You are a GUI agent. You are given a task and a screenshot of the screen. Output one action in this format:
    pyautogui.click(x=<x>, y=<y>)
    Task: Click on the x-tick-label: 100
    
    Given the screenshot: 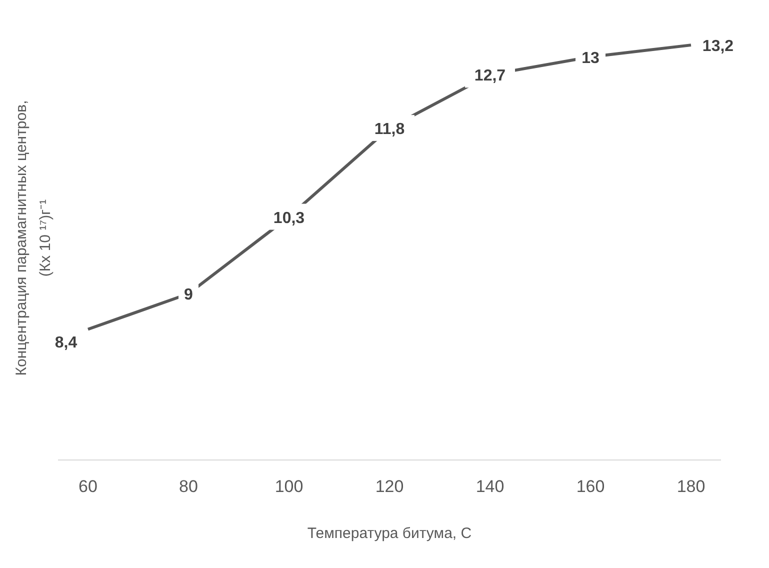 What is the action you would take?
    pyautogui.click(x=289, y=486)
    